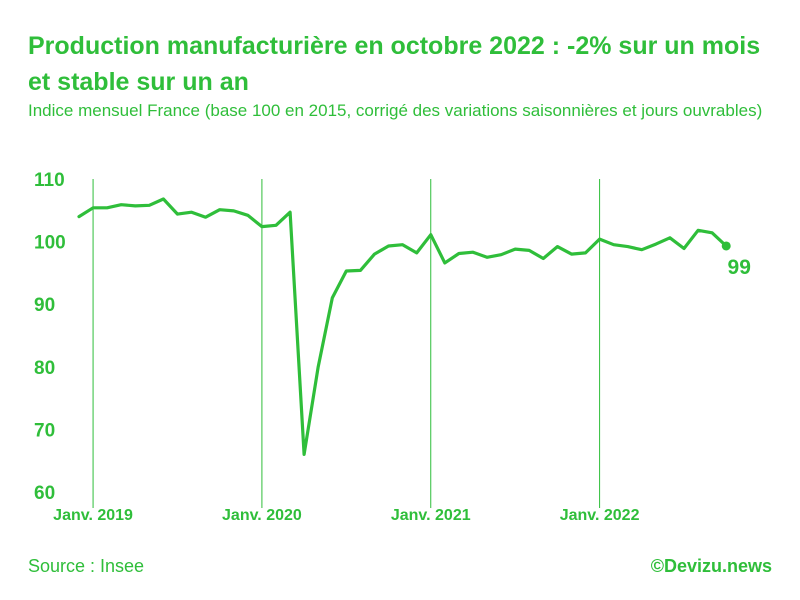  I want to click on y-tick-label: 90, so click(44, 305).